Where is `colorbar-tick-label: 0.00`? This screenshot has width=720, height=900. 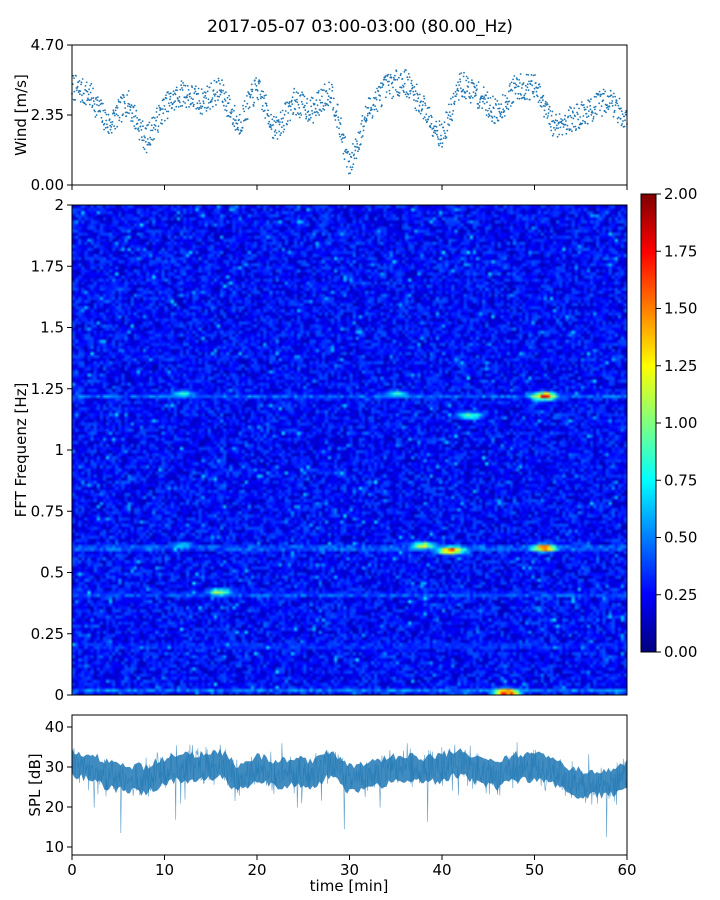 colorbar-tick-label: 0.00 is located at coordinates (680, 652).